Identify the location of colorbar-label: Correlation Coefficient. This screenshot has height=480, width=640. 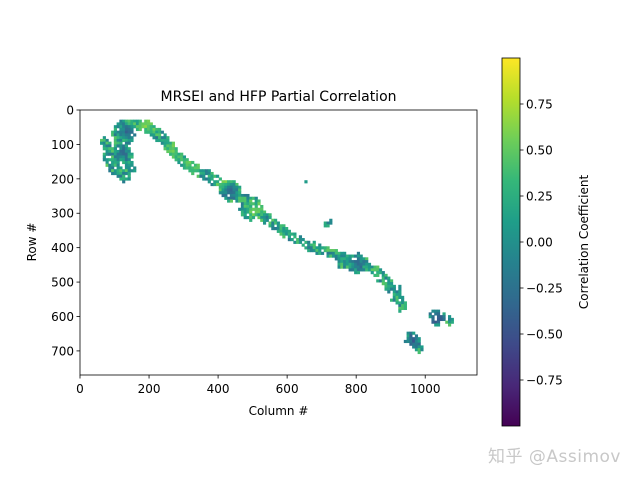
(584, 242).